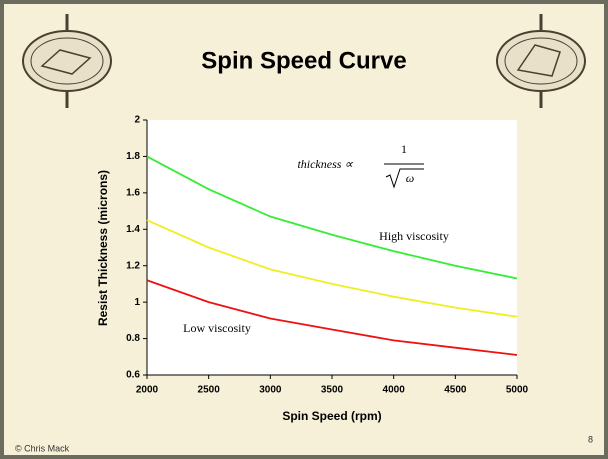 This screenshot has width=608, height=459. What do you see at coordinates (133, 229) in the screenshot?
I see `y-tick-label: 1.4` at bounding box center [133, 229].